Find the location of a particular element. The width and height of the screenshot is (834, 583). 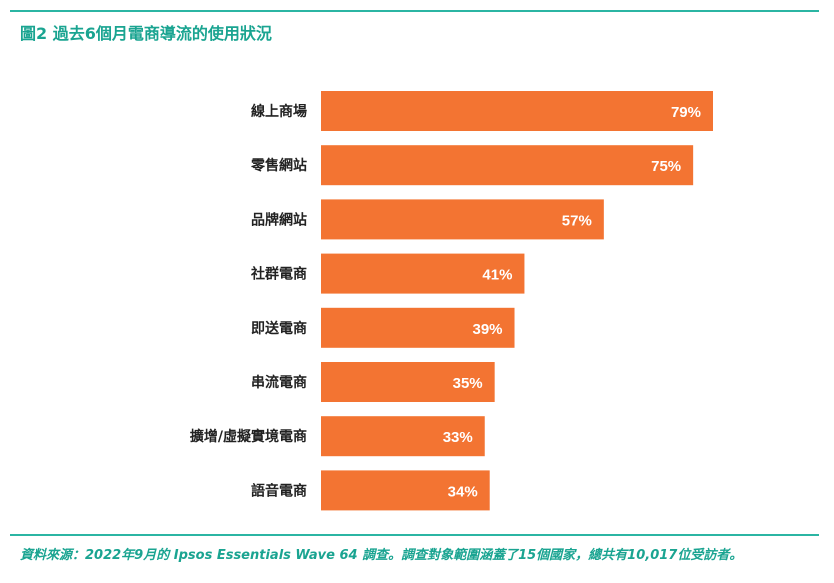

value-label: 35% is located at coordinates (468, 383).